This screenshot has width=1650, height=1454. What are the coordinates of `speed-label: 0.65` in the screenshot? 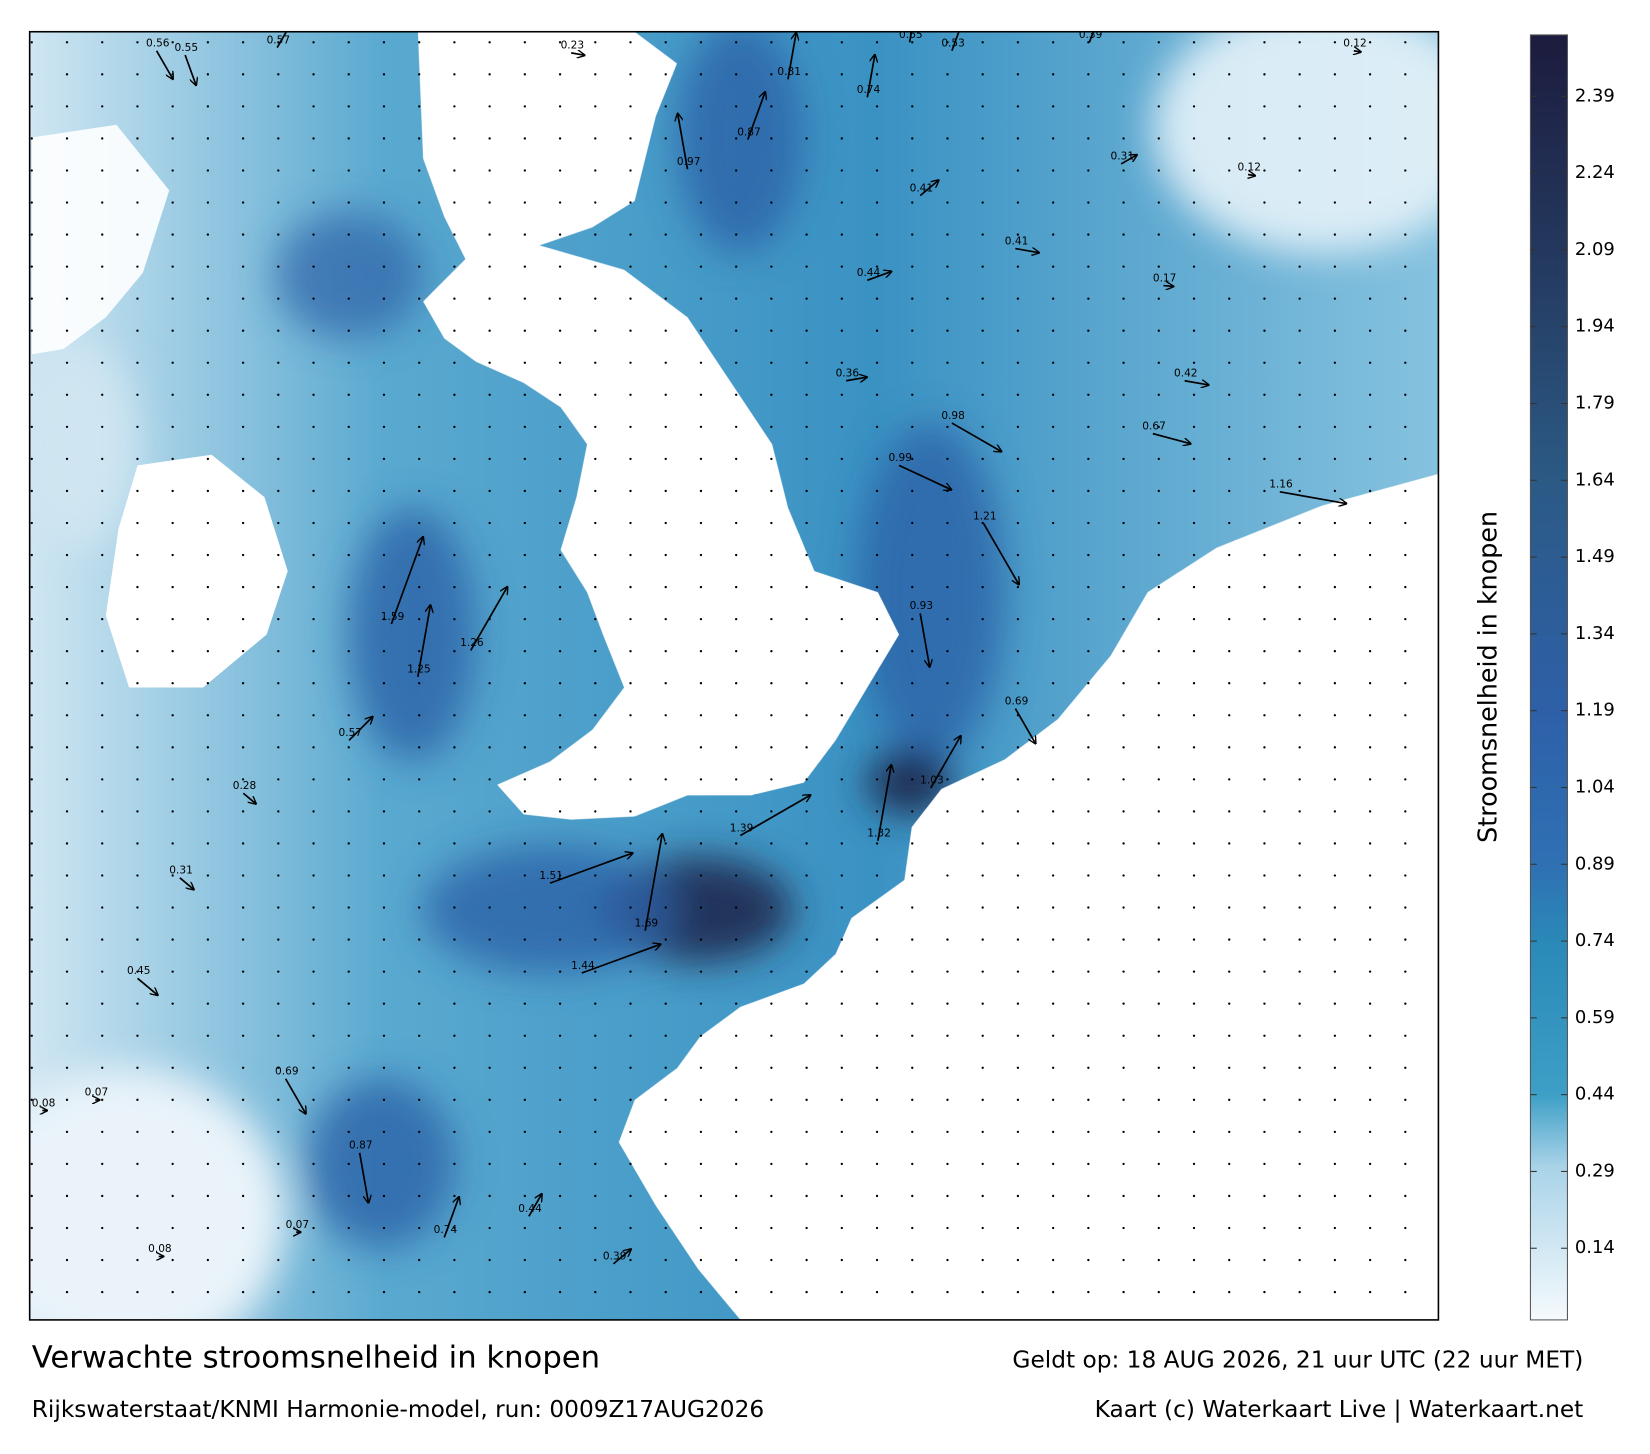 It's located at (911, 35).